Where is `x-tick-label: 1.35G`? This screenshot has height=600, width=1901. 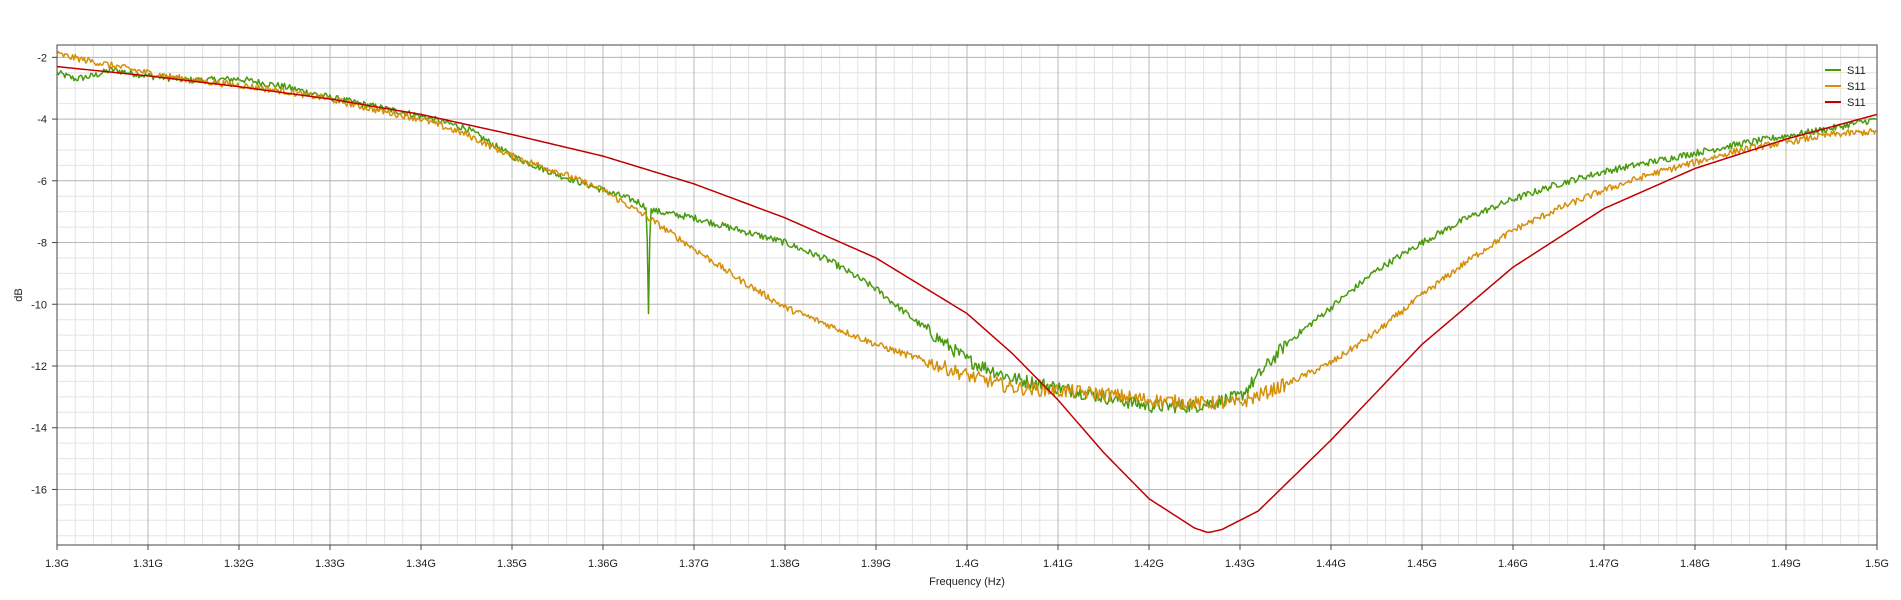 x-tick-label: 1.35G is located at coordinates (512, 564).